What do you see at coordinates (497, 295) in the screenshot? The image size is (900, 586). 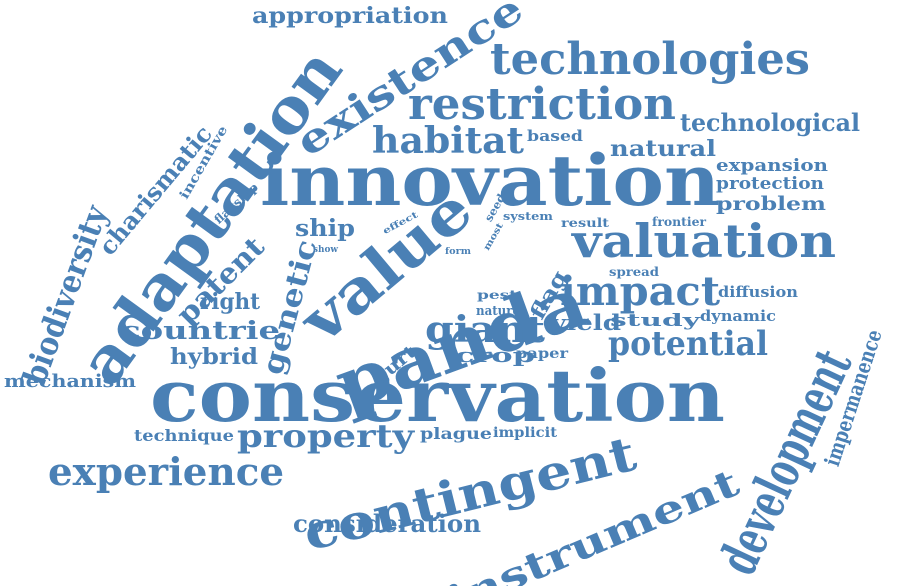 I see `word-pest: pest` at bounding box center [497, 295].